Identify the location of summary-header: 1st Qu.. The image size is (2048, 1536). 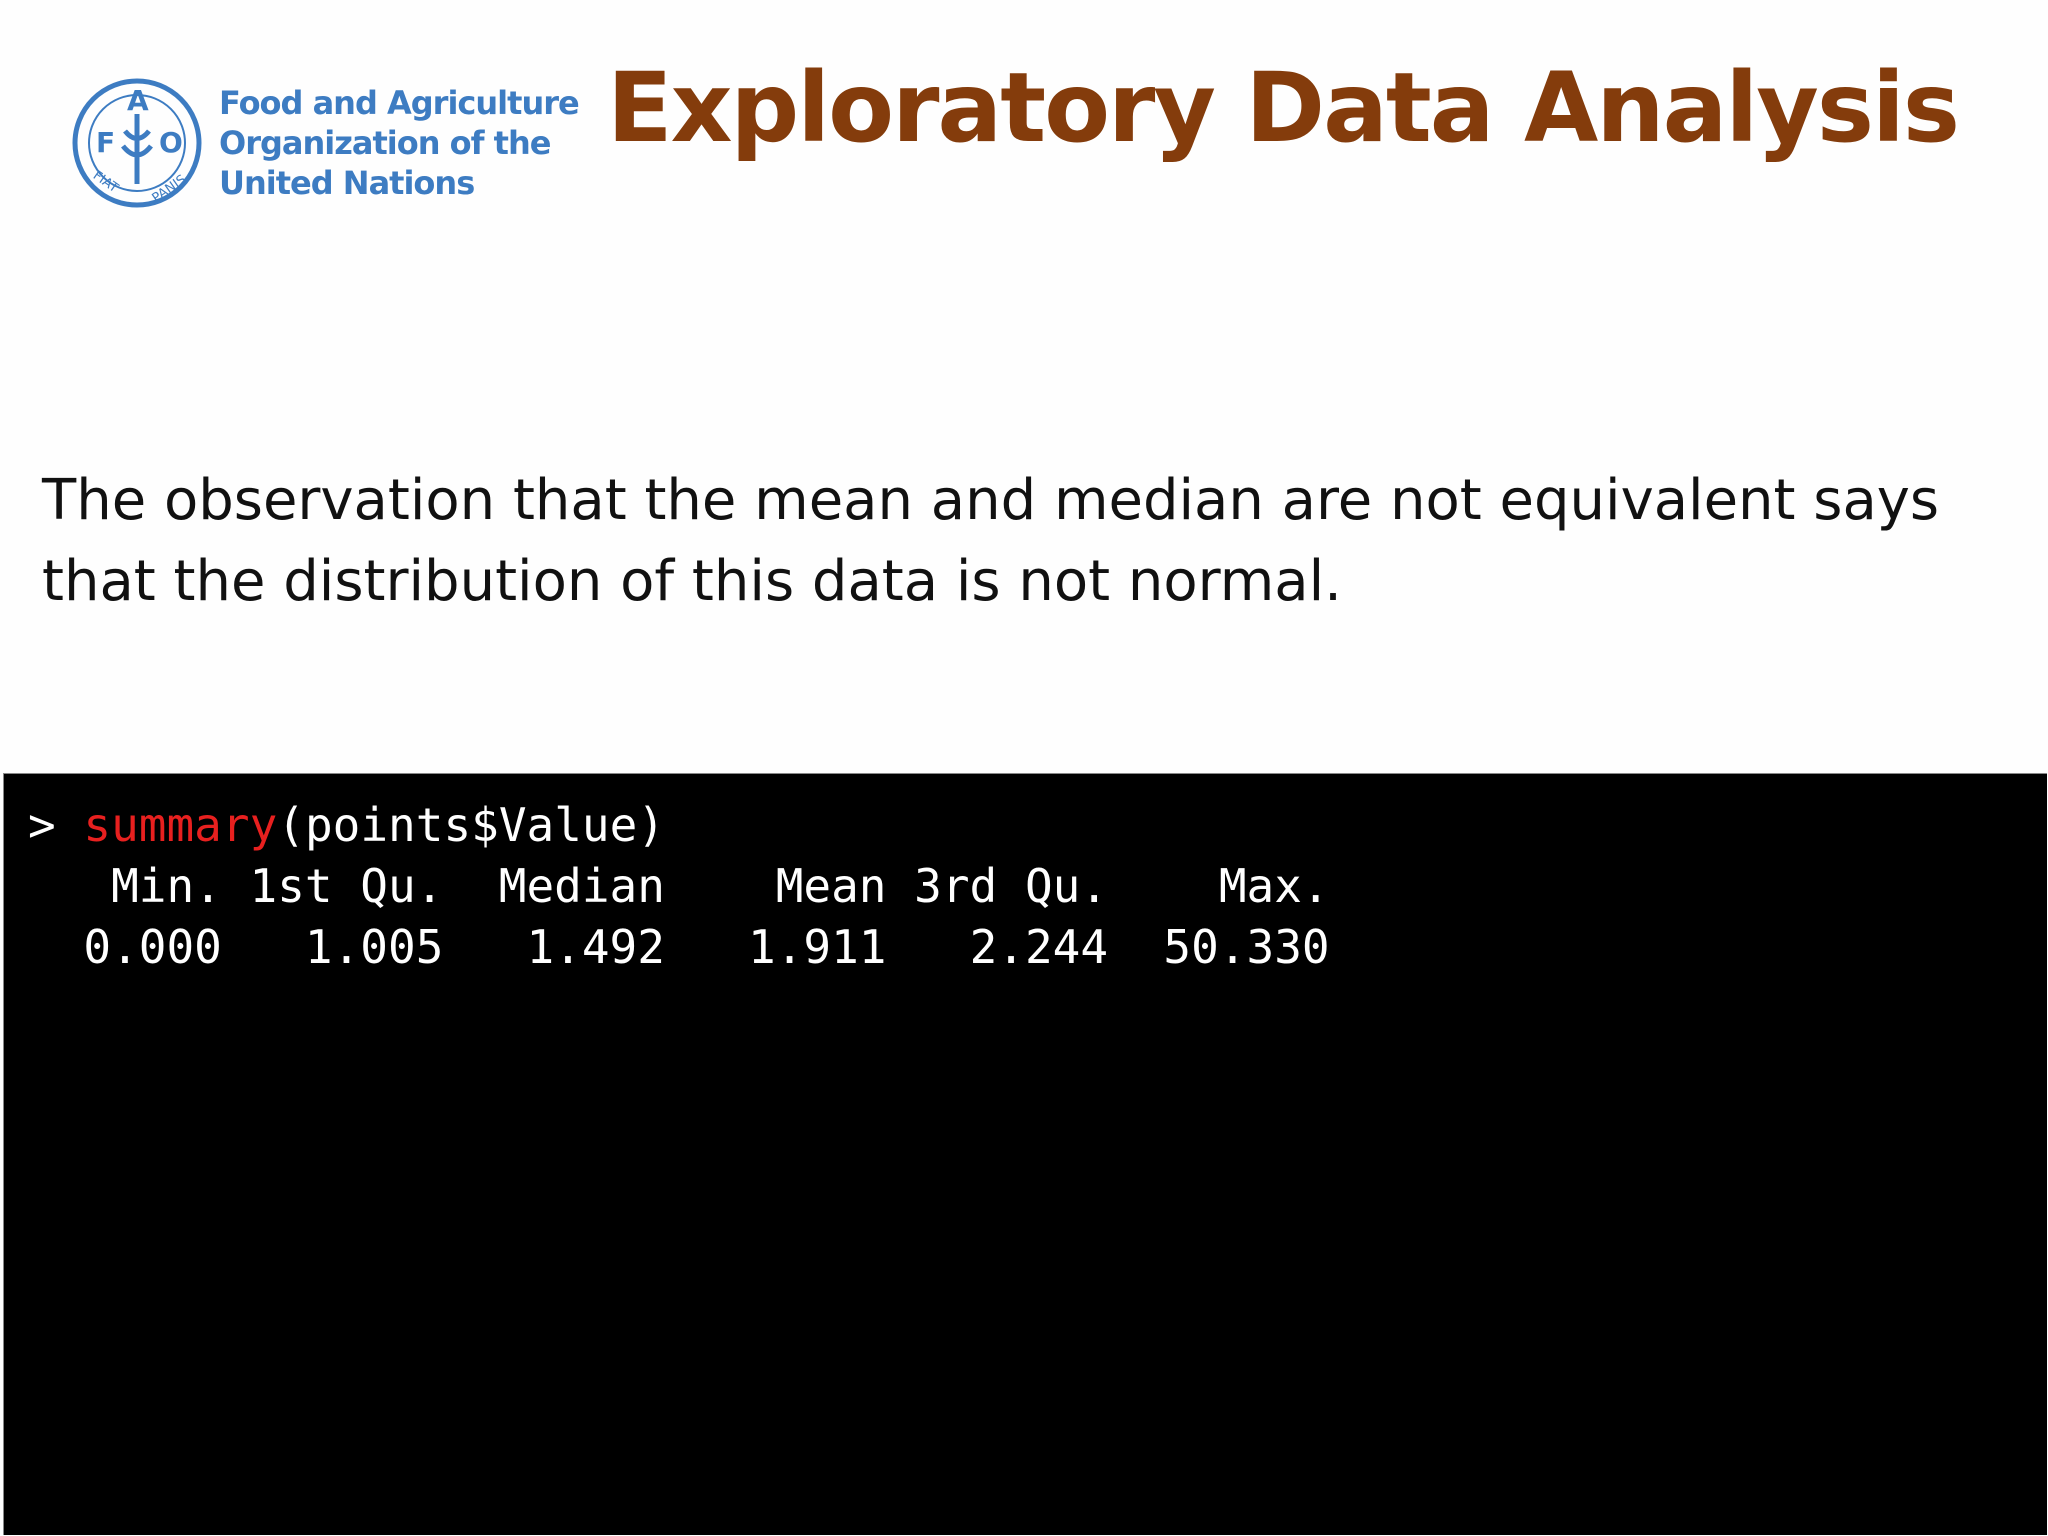
(346, 886).